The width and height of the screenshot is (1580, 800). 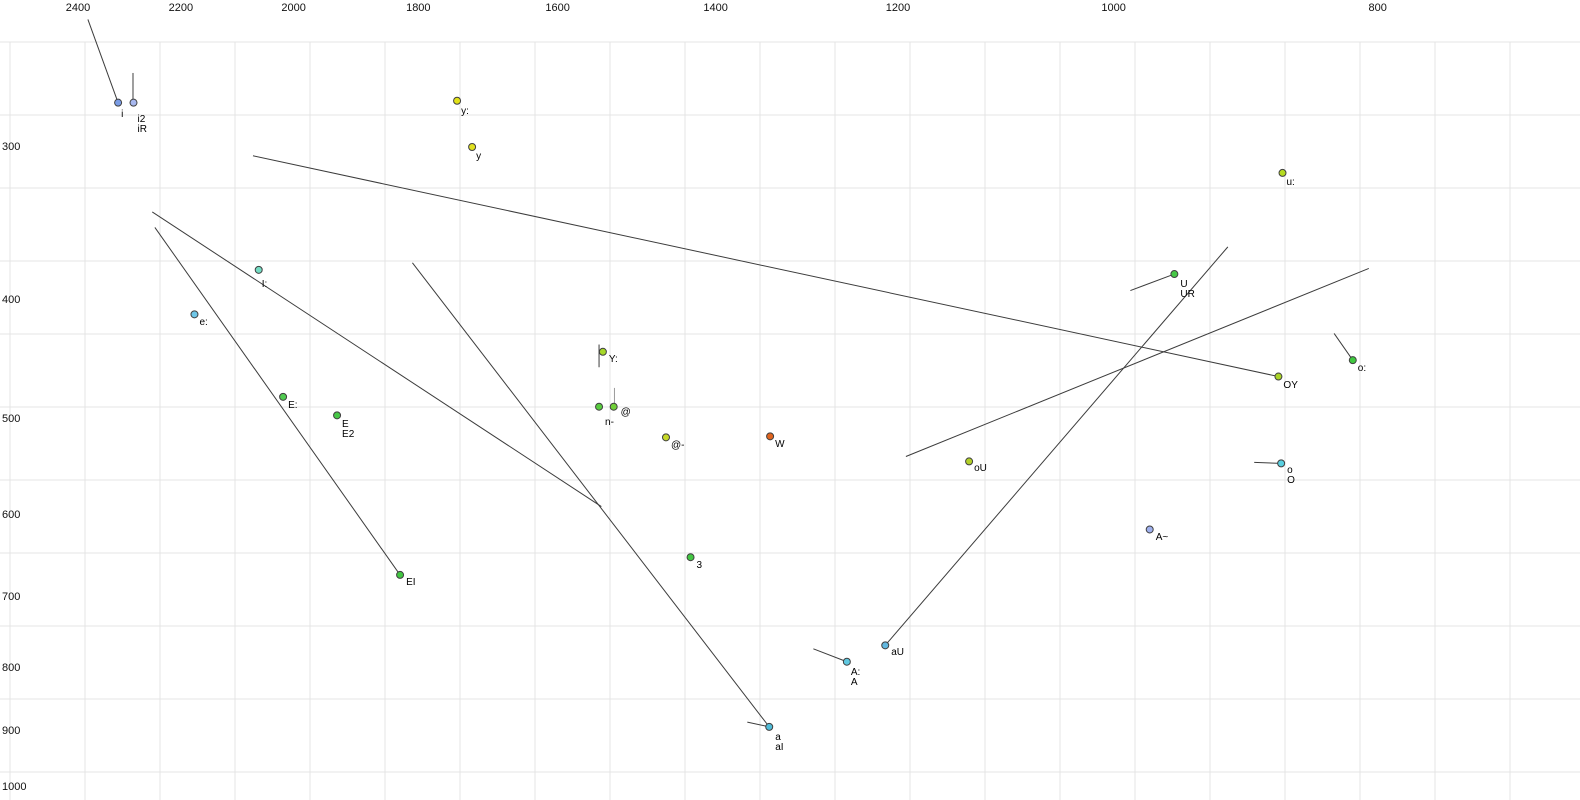 What do you see at coordinates (770, 436) in the screenshot?
I see `vowel-point-w` at bounding box center [770, 436].